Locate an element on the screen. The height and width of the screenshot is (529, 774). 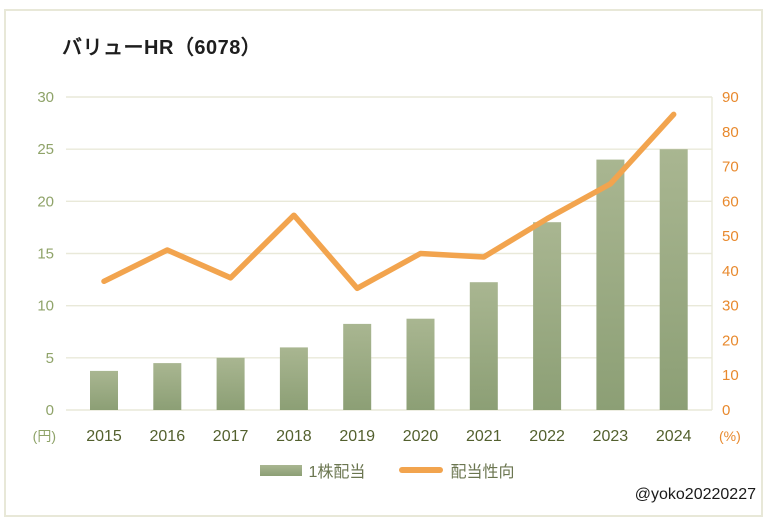
x-axis-label: 2019 is located at coordinates (357, 436).